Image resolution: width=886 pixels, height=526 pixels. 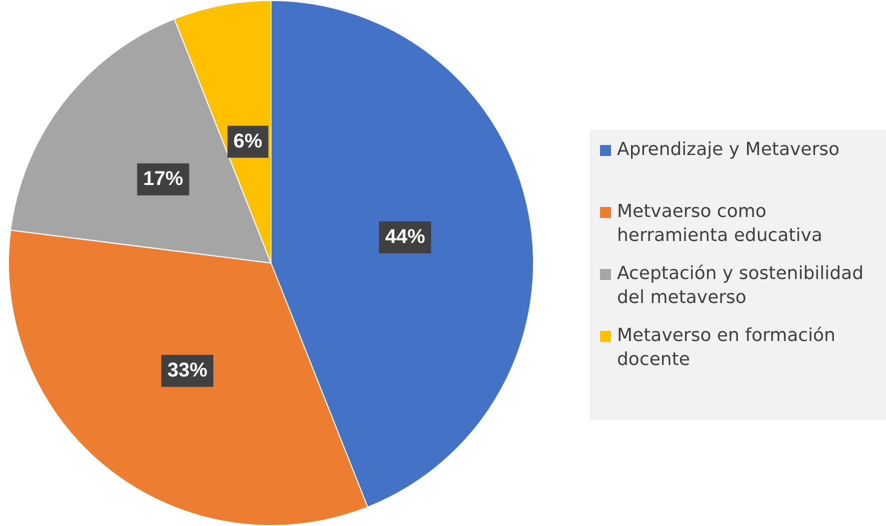 I want to click on data-label: 33%, so click(x=187, y=370).